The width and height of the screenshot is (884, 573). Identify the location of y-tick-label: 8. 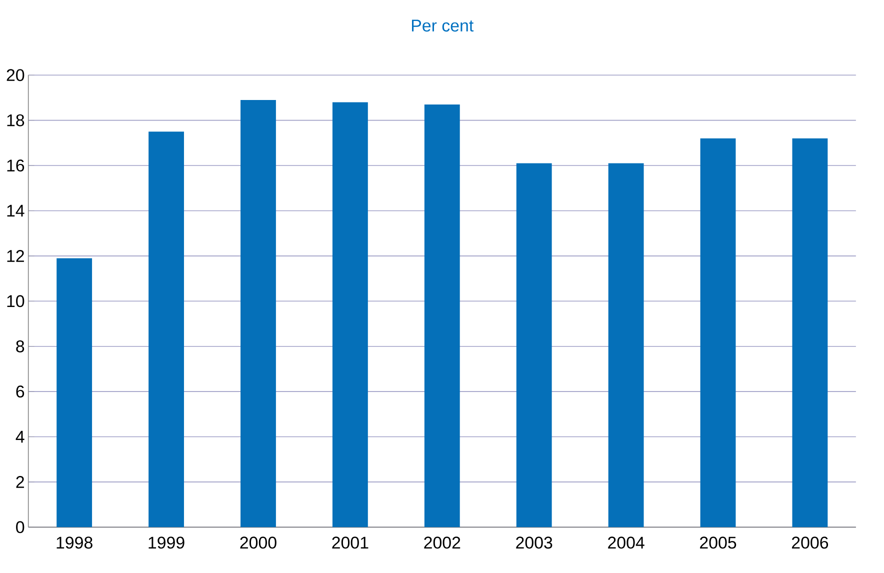
(20, 346).